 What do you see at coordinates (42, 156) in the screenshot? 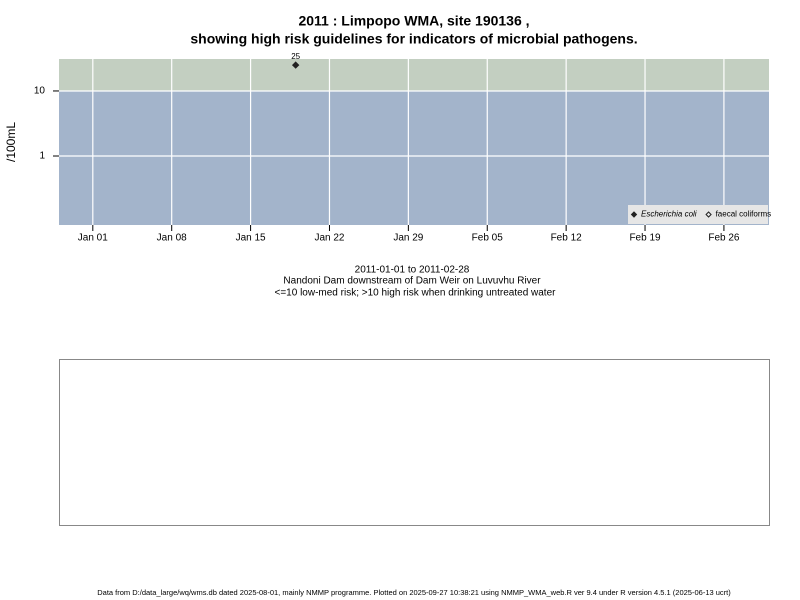
I see `y-tick-label: 1` at bounding box center [42, 156].